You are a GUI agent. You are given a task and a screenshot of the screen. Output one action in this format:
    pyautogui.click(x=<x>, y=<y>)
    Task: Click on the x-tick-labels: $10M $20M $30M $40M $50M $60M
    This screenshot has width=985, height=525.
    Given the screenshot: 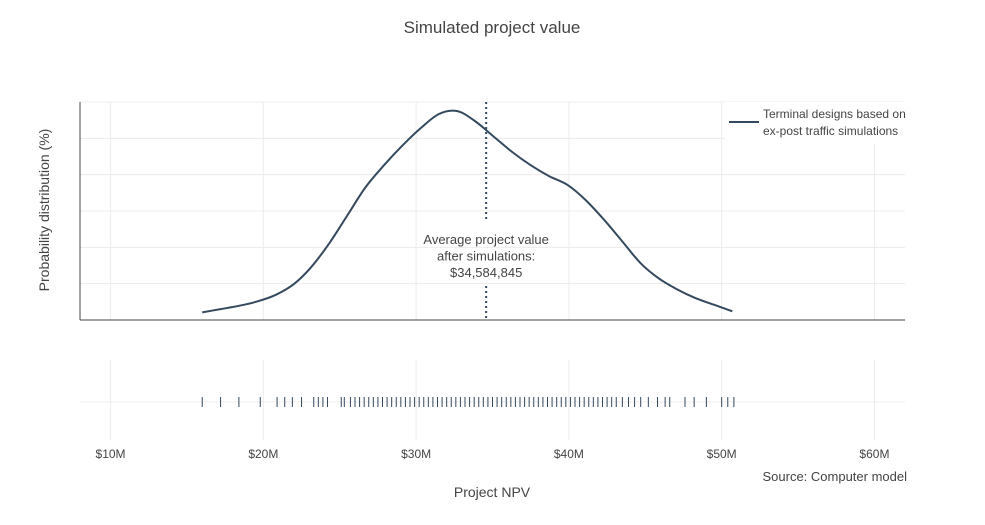 What is the action you would take?
    pyautogui.click(x=493, y=454)
    